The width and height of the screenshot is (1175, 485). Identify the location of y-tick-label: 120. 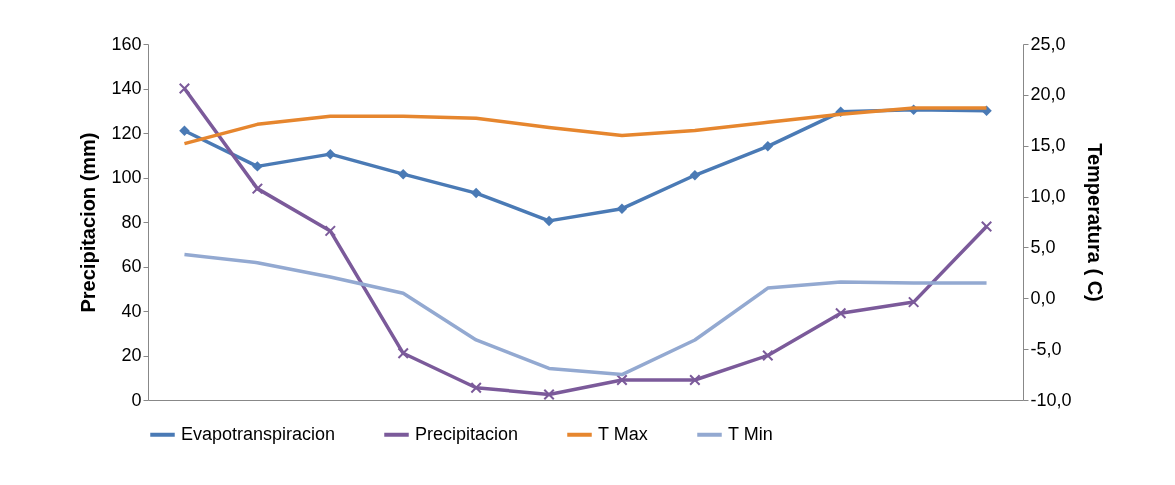
(126, 132).